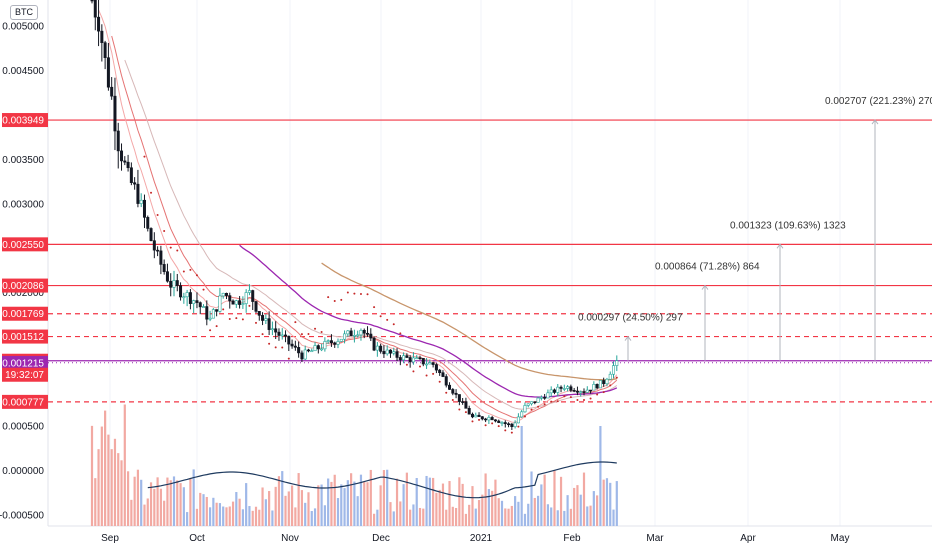 Image resolution: width=932 pixels, height=550 pixels. What do you see at coordinates (24, 12) in the screenshot?
I see `symbol-badge: BTC` at bounding box center [24, 12].